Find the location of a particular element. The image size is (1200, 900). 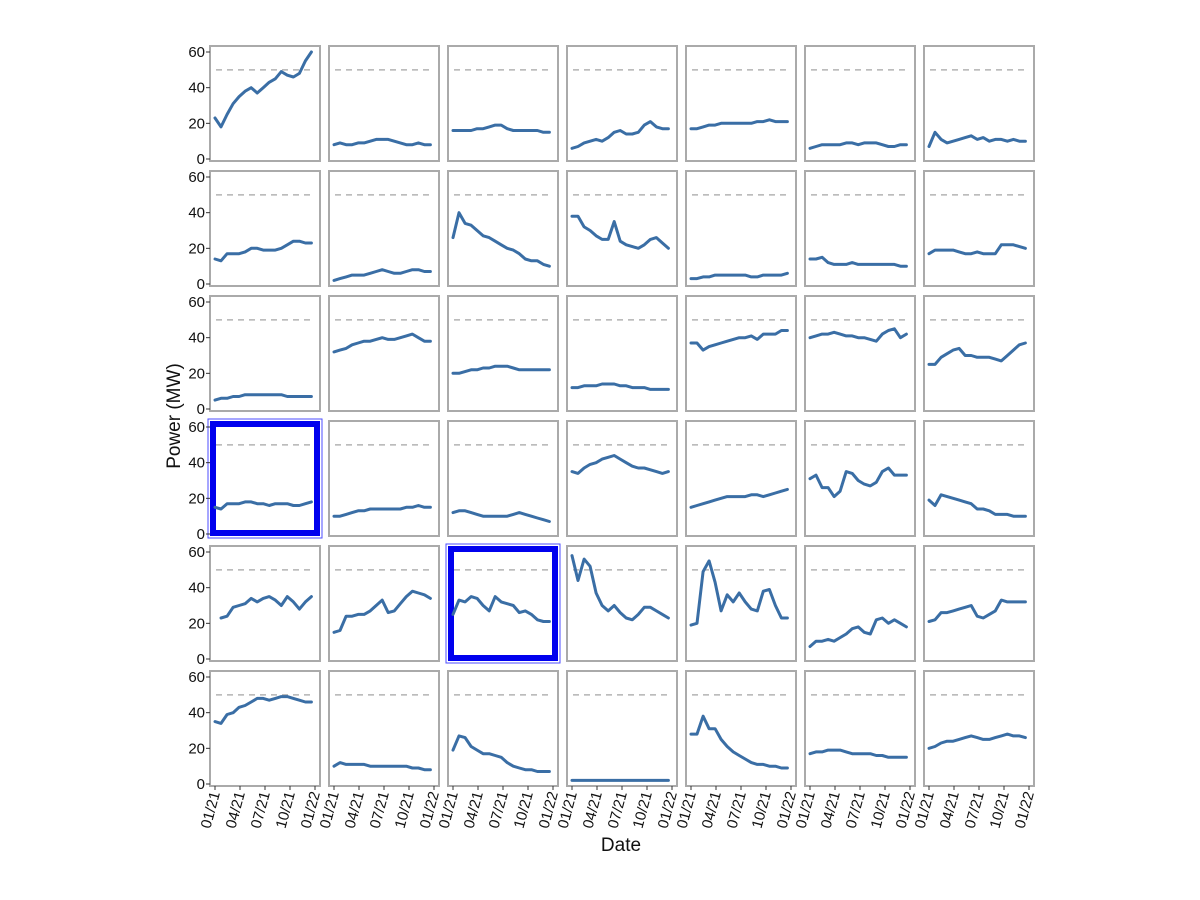

x-tick-label: 01/21 is located at coordinates (211, 810).